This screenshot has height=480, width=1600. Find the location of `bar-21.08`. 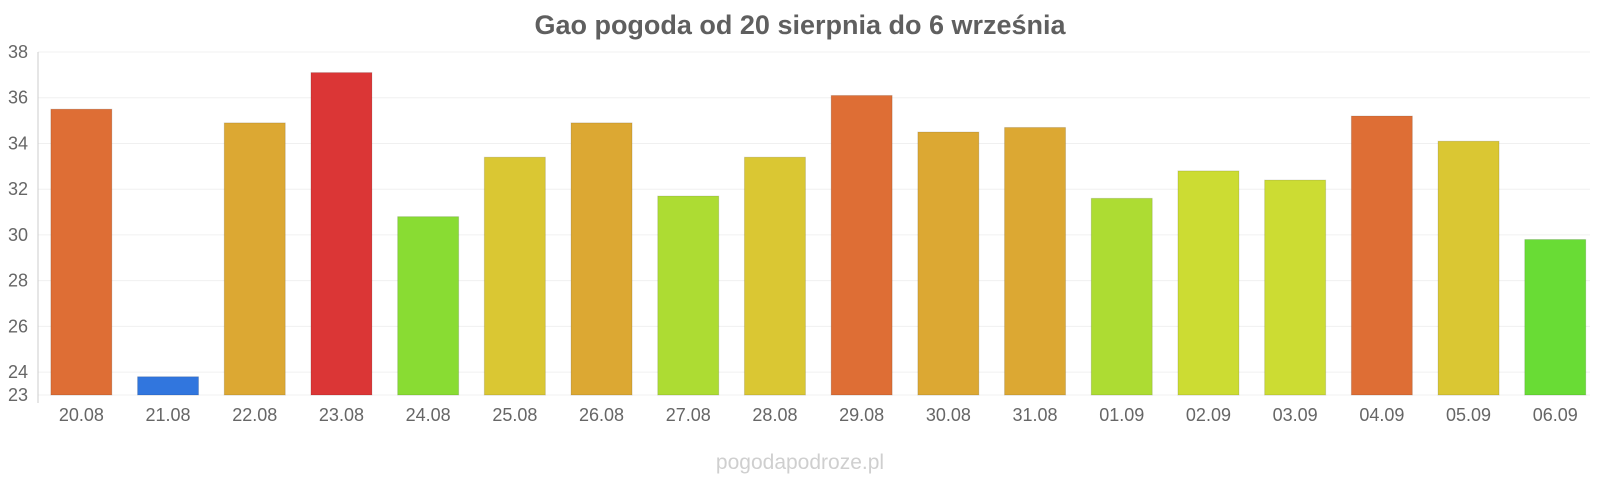

bar-21.08 is located at coordinates (168, 386).